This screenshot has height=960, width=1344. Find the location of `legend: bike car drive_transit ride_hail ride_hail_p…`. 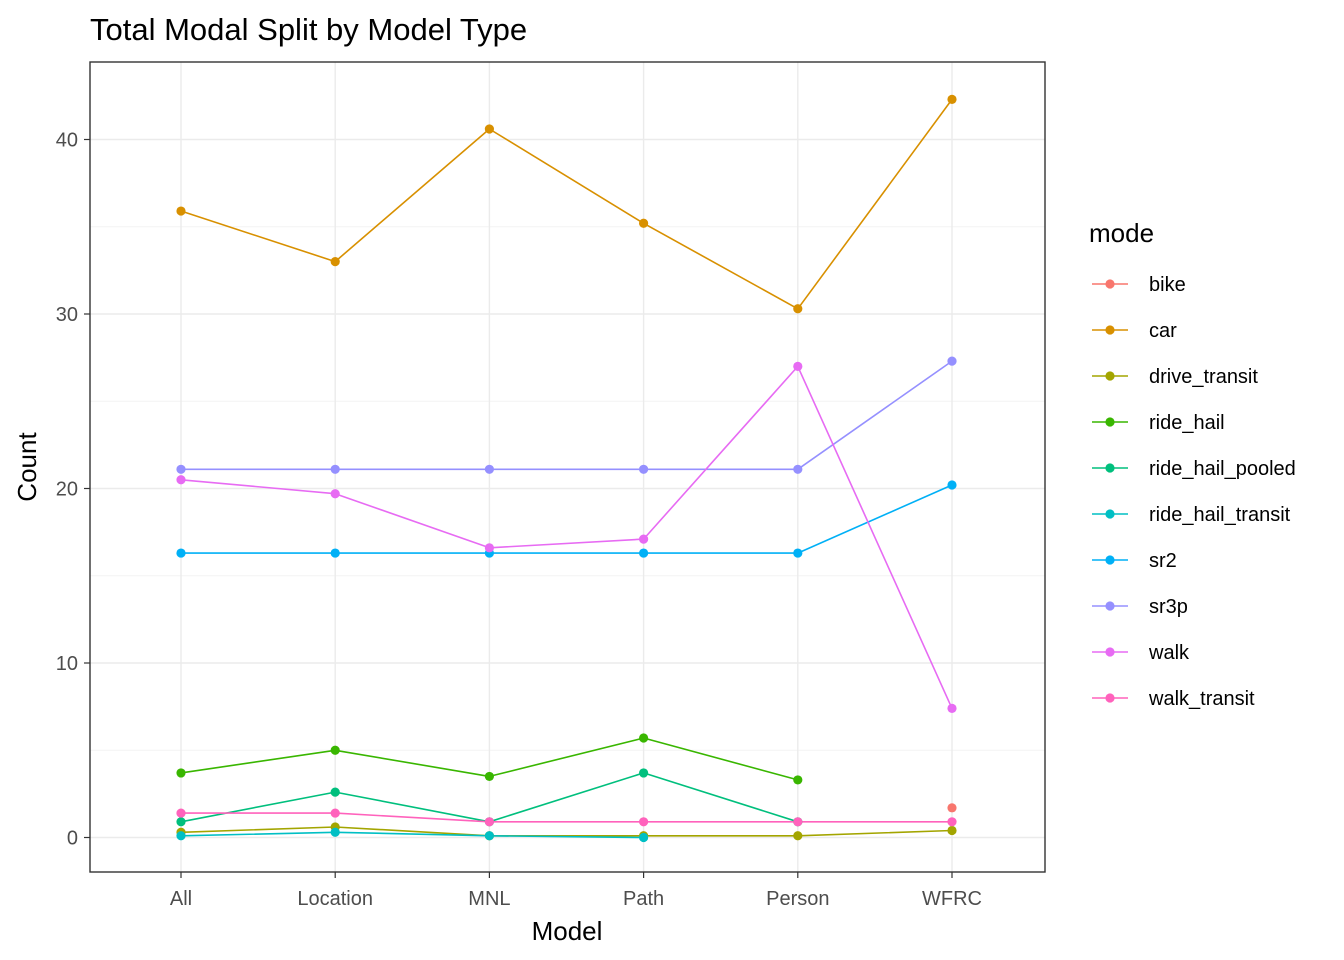

legend: bike car drive_transit ride_hail ride_hail_p… is located at coordinates (1194, 492).